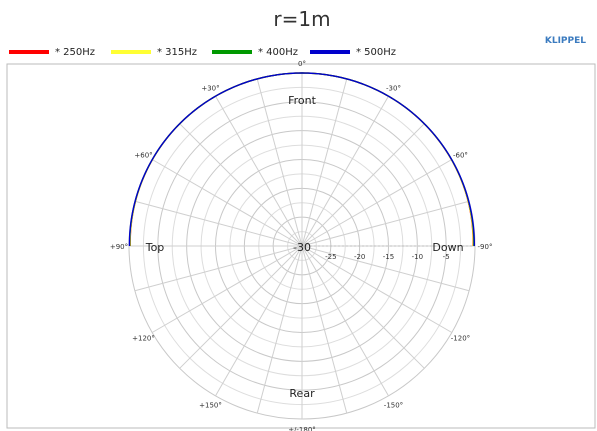  What do you see at coordinates (75, 52) in the screenshot?
I see `legend-label: * 250Hz` at bounding box center [75, 52].